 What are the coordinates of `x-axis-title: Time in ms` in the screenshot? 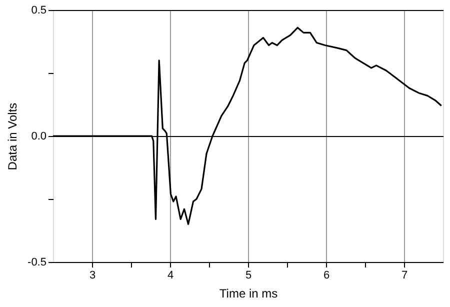 It's located at (248, 293).